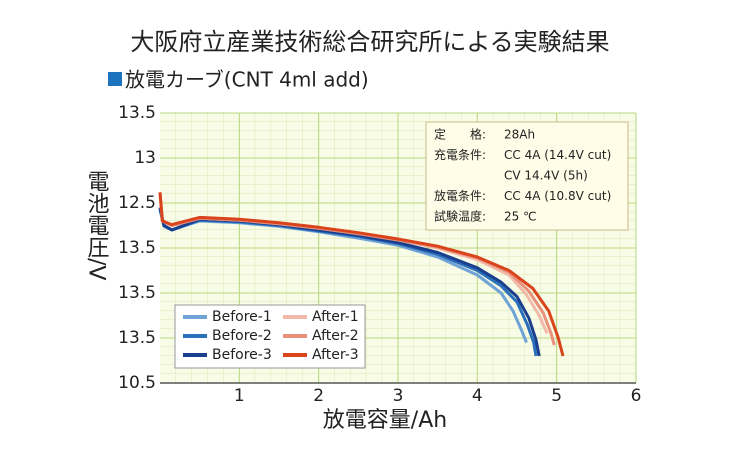  What do you see at coordinates (519, 135) in the screenshot?
I see `info-text: 28Ah` at bounding box center [519, 135].